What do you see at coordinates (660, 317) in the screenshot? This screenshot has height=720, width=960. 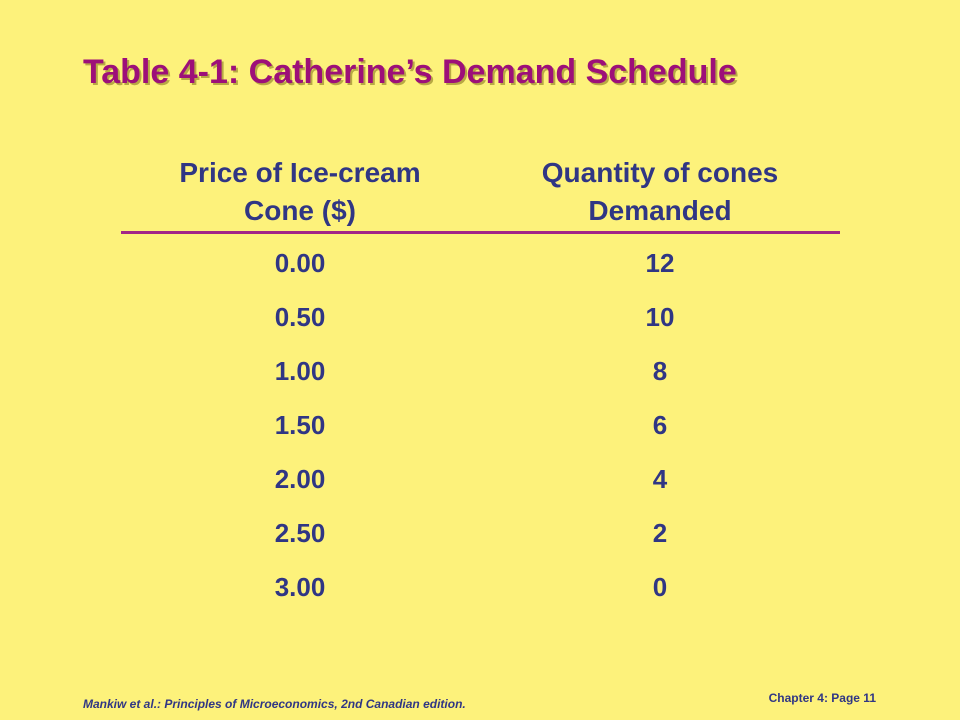 I see `quantity-cell: 10` at bounding box center [660, 317].